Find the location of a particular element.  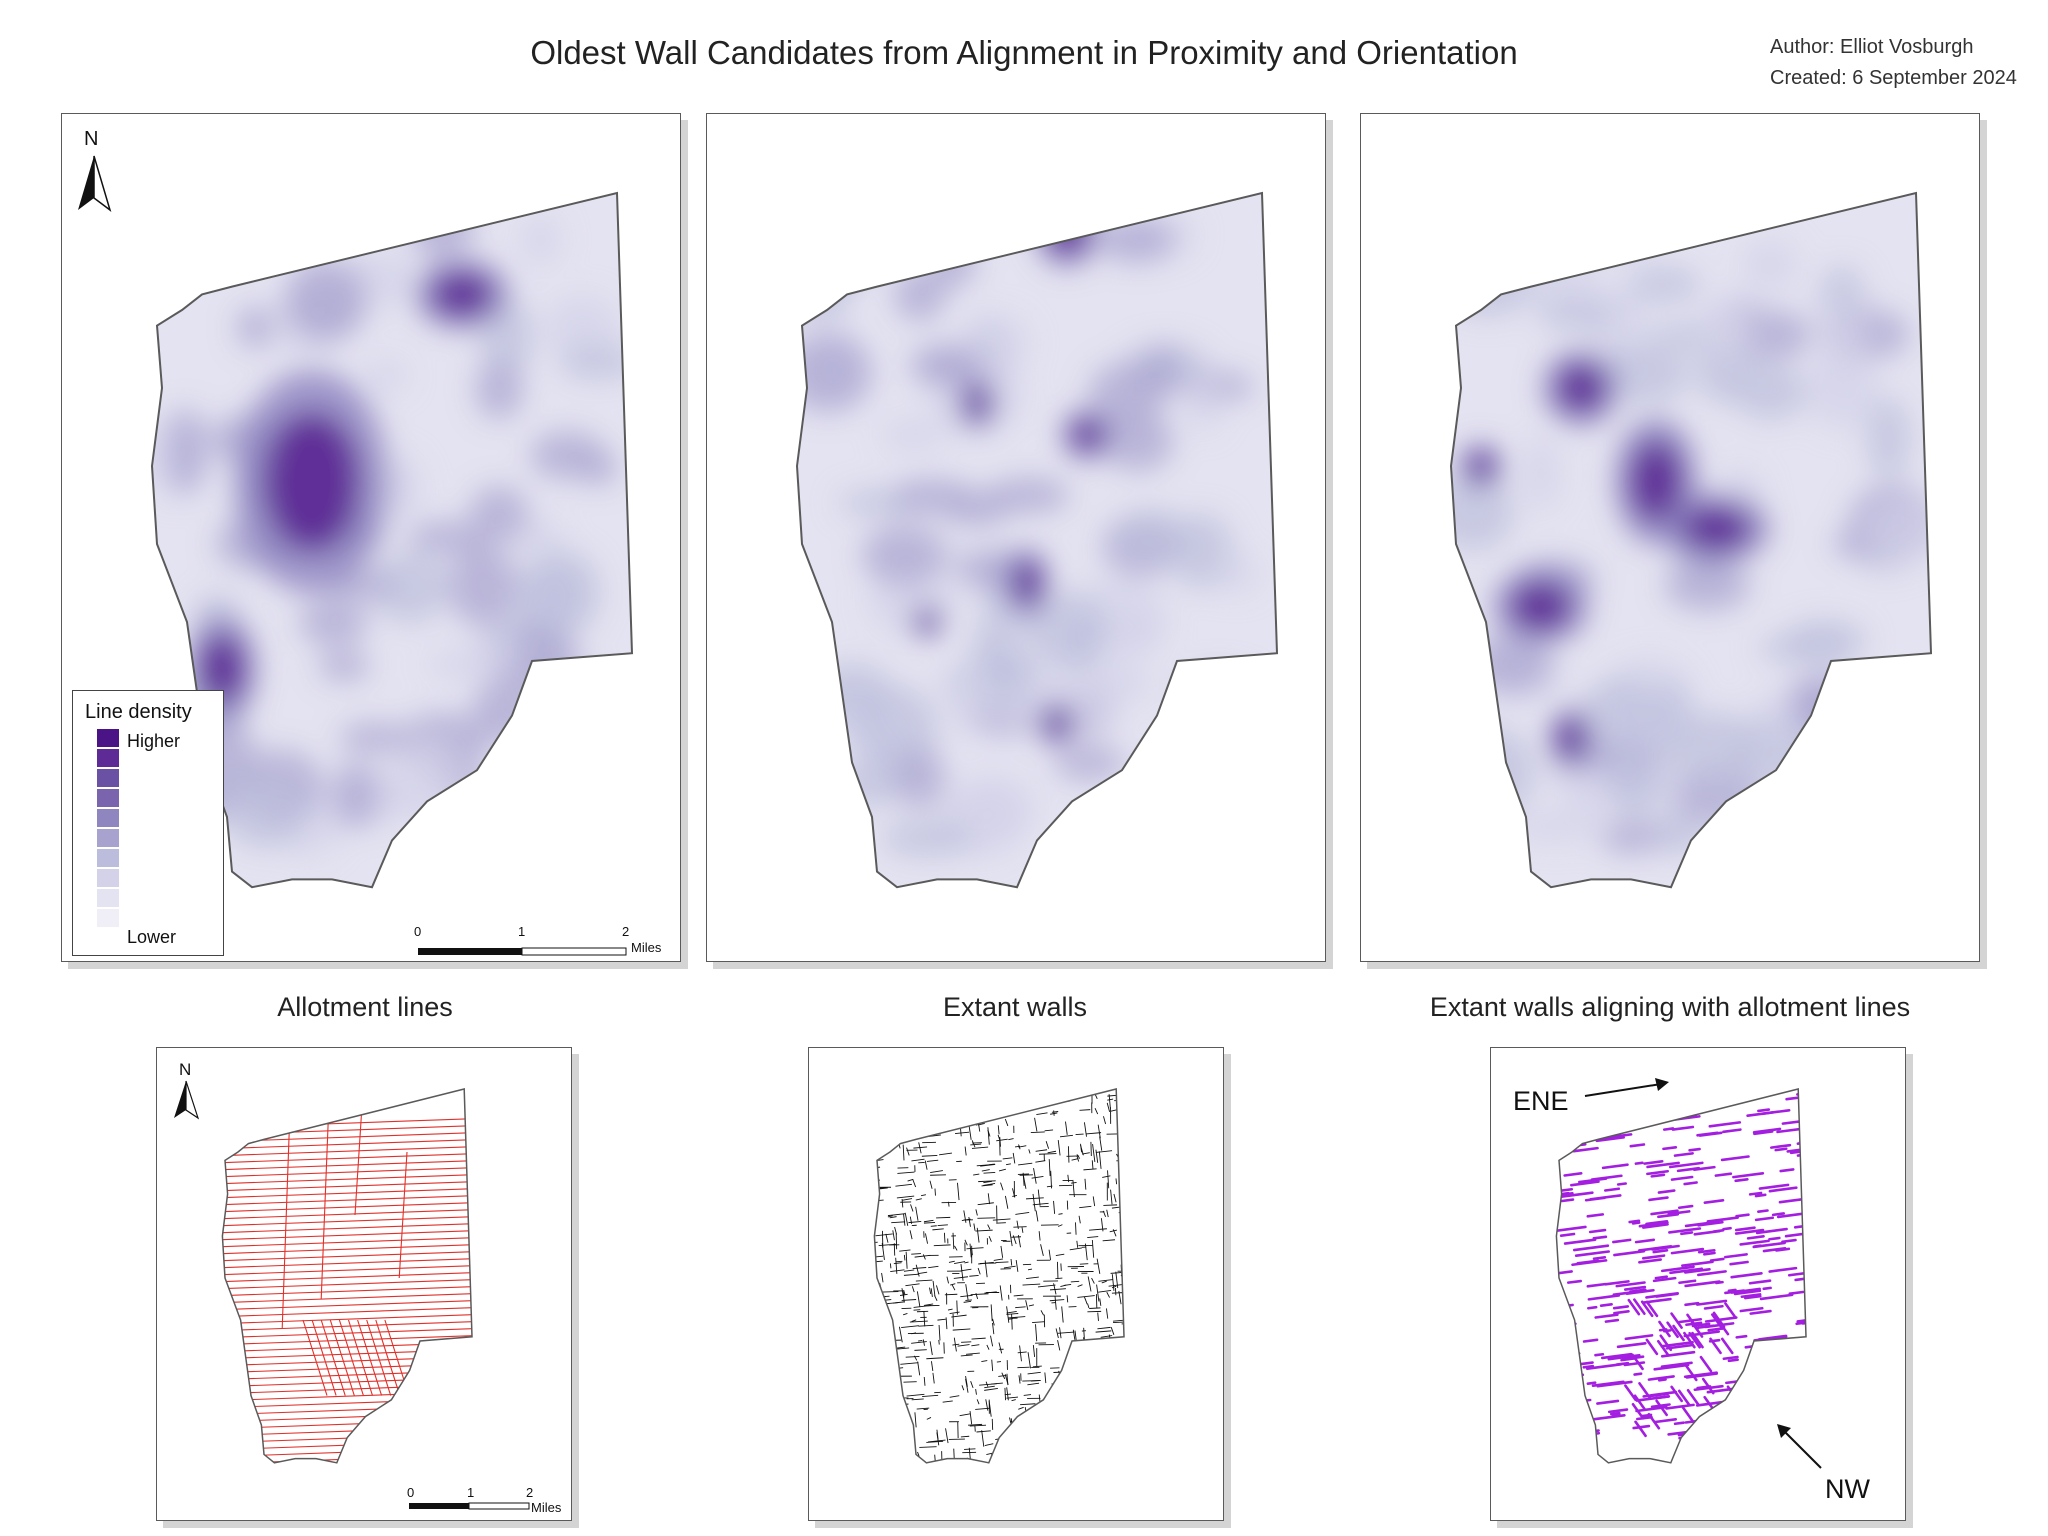

legend-high-label: Higher is located at coordinates (154, 741).